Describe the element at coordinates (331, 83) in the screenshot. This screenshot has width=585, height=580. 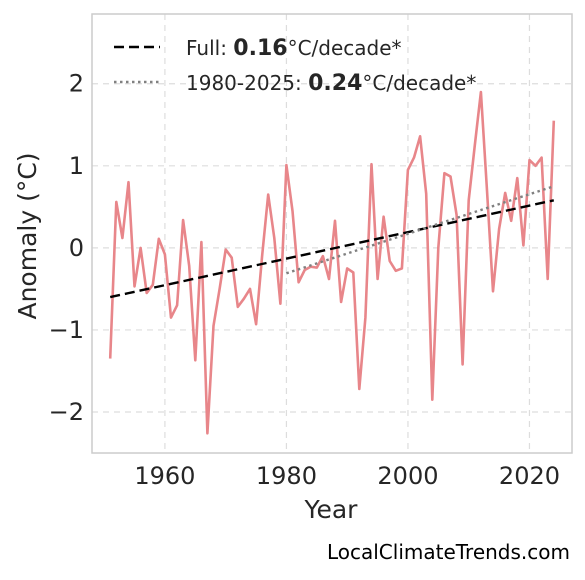
I see `legend-label: 1980-2025: 0.24°C/decade*` at that location.